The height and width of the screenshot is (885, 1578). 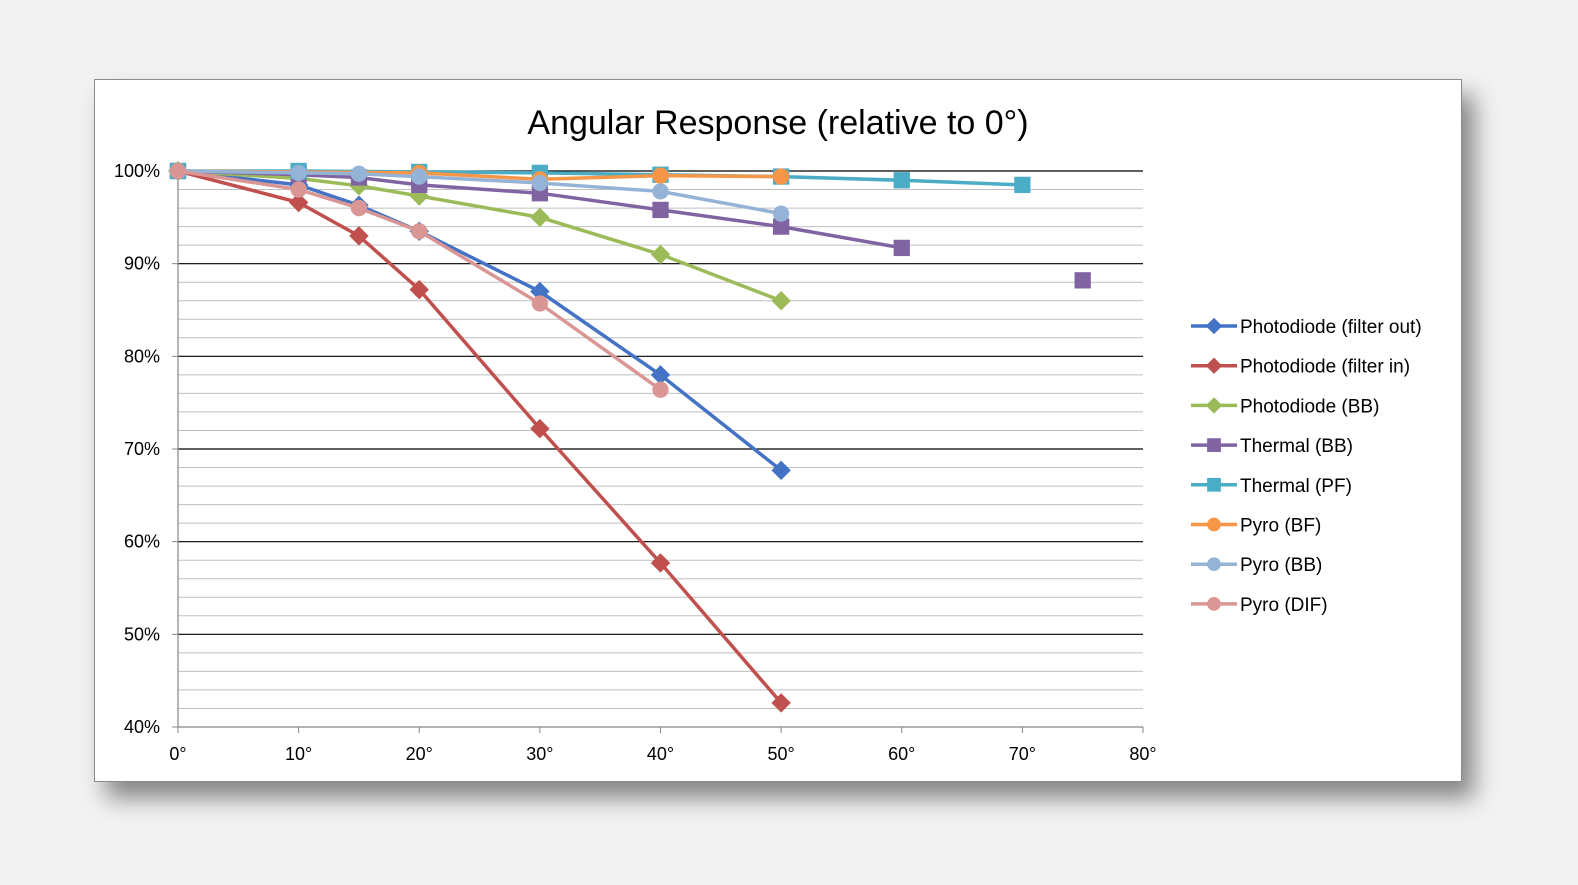 I want to click on x-tick-label: 40°, so click(x=660, y=754).